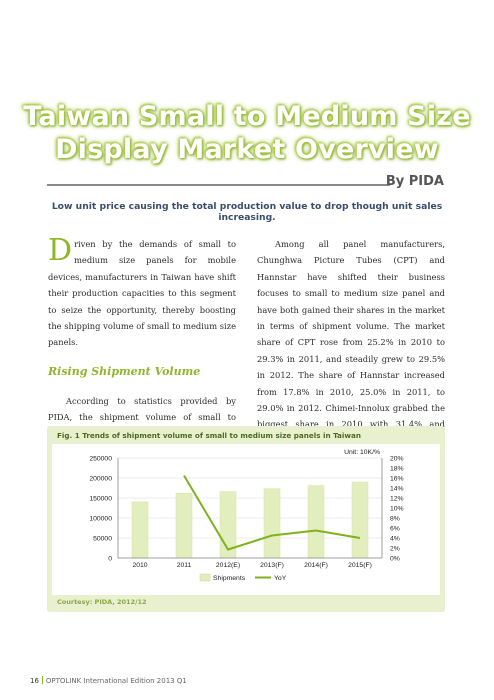  I want to click on page-footer: 16 OPTOLINK International Edition 2013 Q1, so click(108, 680).